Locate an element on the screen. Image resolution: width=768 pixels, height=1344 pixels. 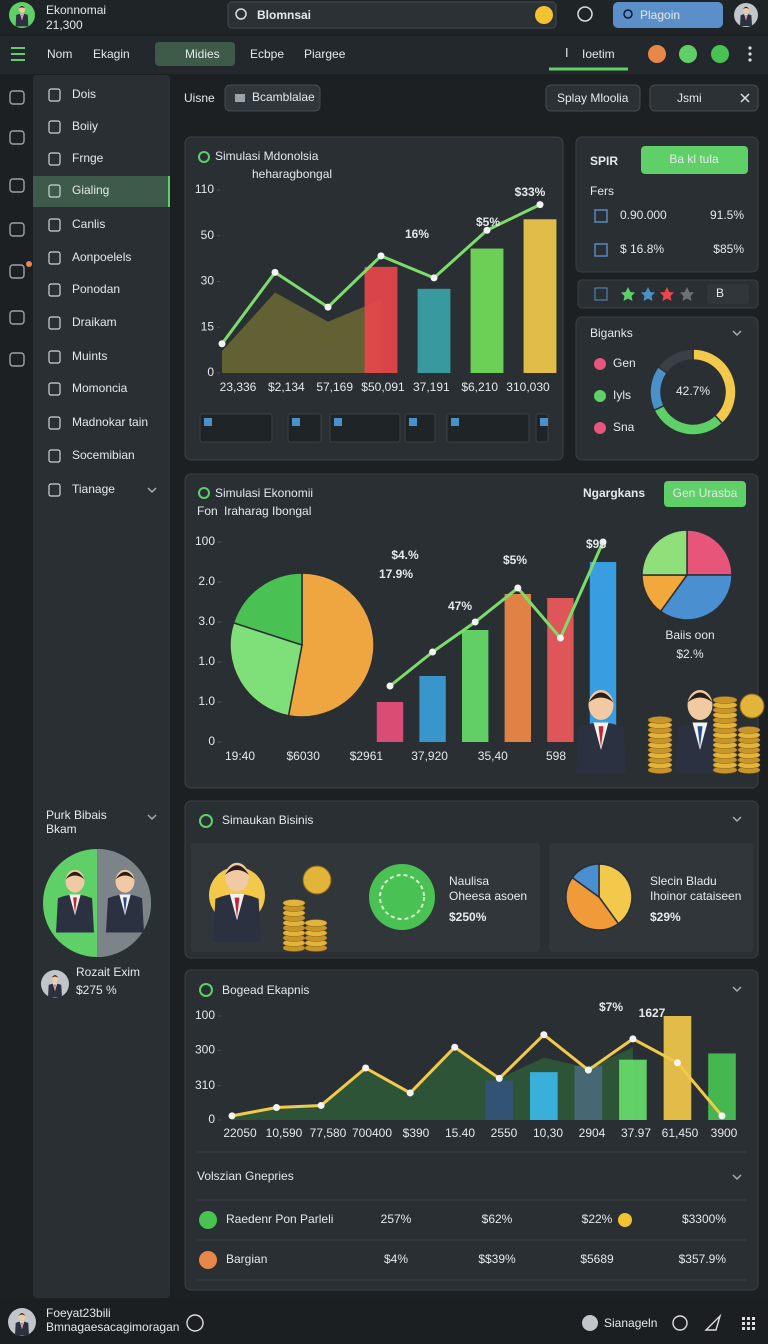
nav-active is located at coordinates (195, 54).